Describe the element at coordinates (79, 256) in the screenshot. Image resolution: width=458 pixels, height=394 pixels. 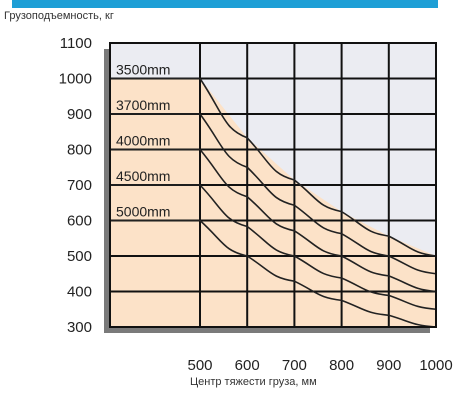
I see `y-tick-label: 500` at that location.